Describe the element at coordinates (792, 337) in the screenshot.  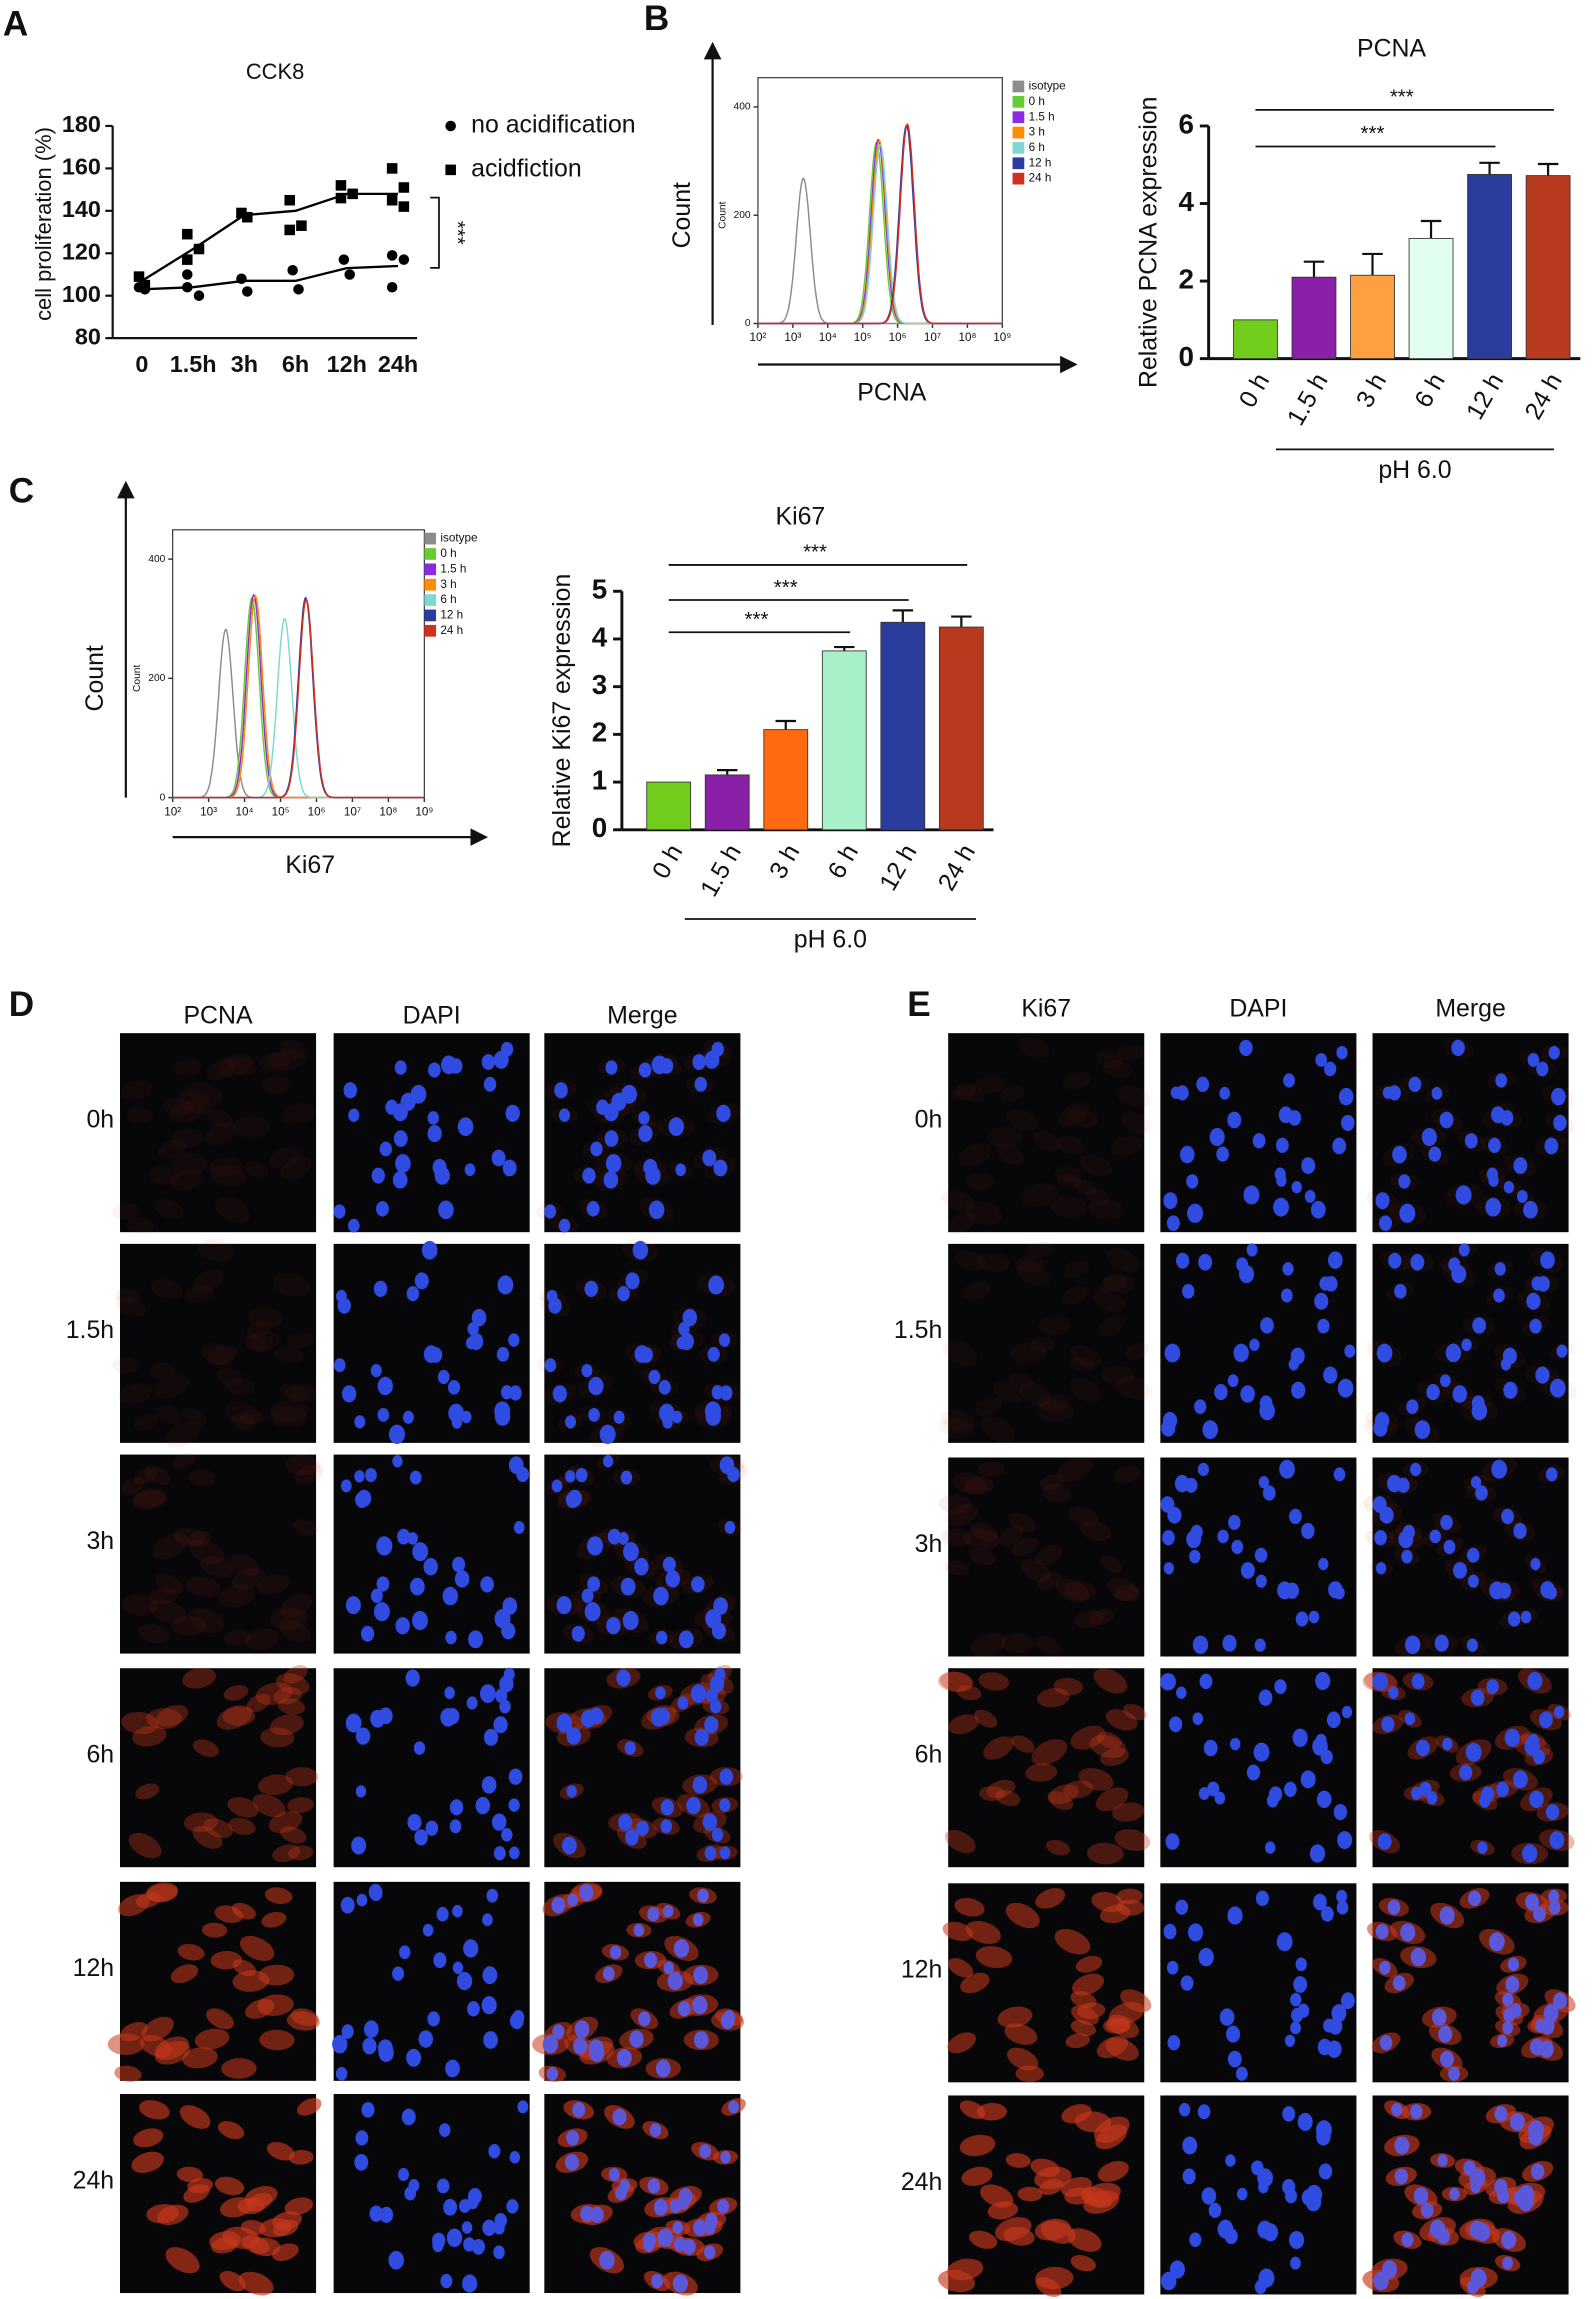
I see `x-tick-label: 10³` at that location.